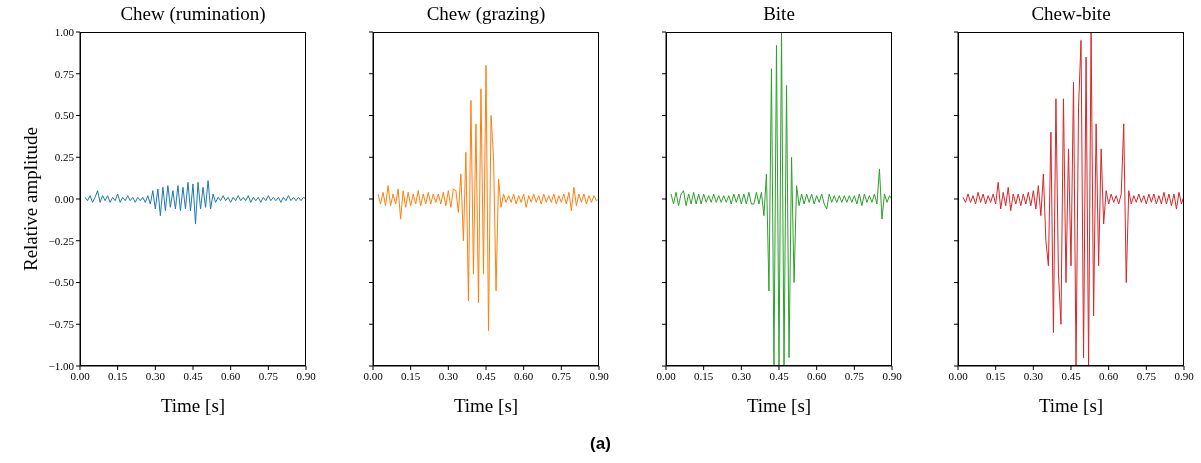 The image size is (1201, 463). Describe the element at coordinates (61, 365) in the screenshot. I see `y-tick-label: −1.00` at that location.